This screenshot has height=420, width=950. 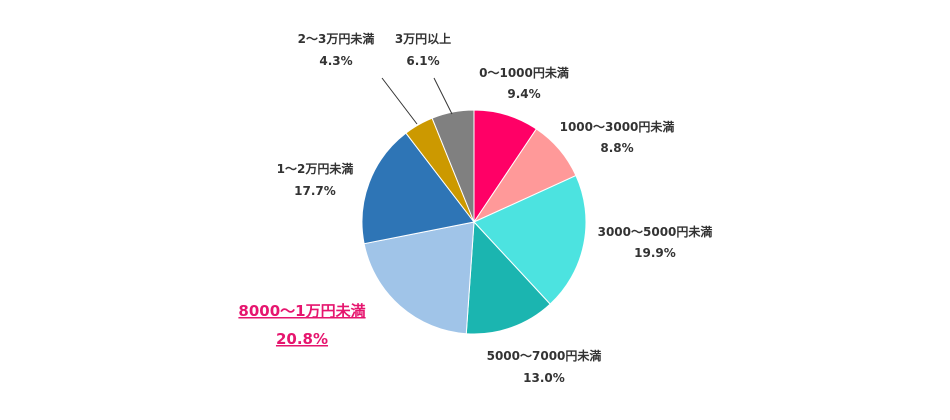 What do you see at coordinates (524, 72) in the screenshot?
I see `slice-label-0-name: 0〜1000円未満` at bounding box center [524, 72].